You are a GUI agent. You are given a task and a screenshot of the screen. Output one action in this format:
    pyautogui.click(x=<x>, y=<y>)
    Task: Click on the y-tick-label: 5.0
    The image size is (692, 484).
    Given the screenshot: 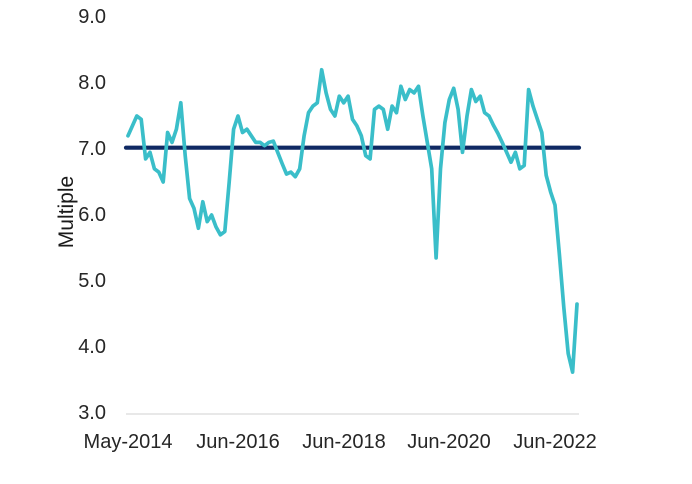 What is the action you would take?
    pyautogui.click(x=92, y=281)
    